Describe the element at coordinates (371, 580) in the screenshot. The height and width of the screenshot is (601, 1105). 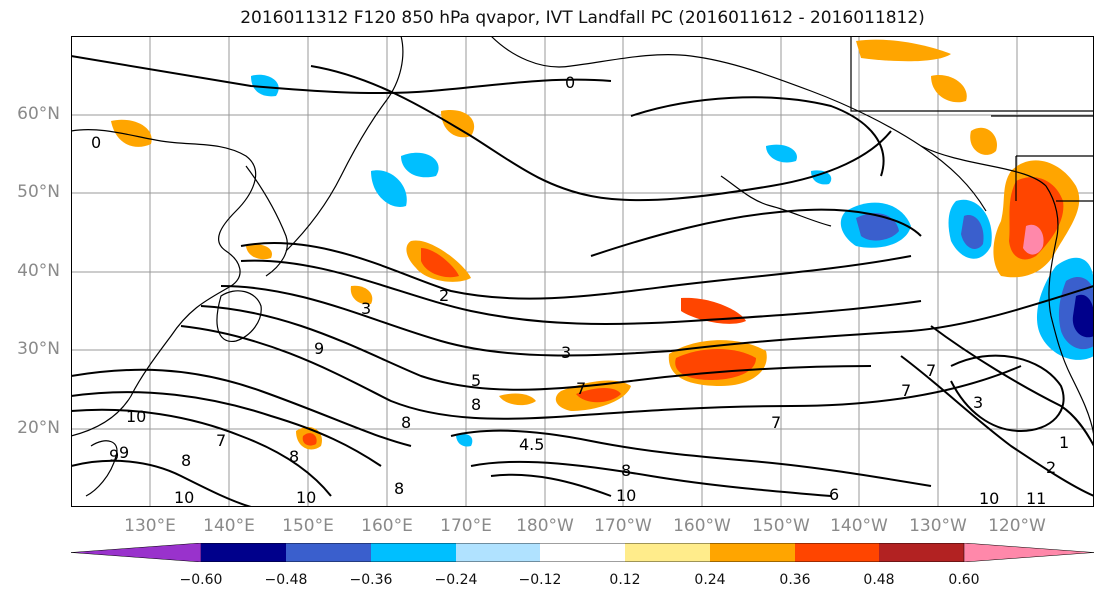
I see `colorbar-tick-label: −0.36` at that location.